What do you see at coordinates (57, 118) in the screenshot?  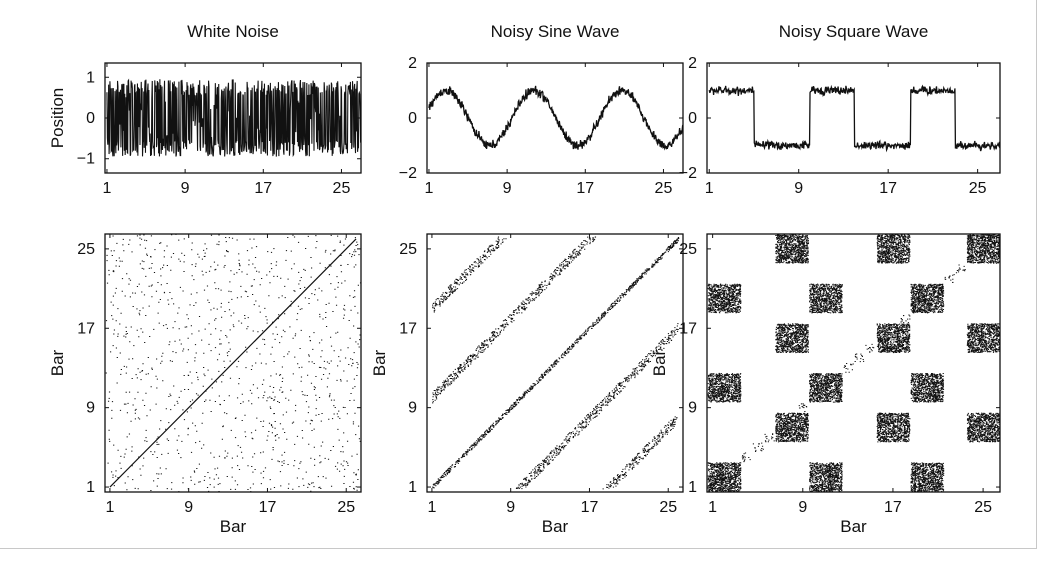 I see `y-axis-label: Position` at bounding box center [57, 118].